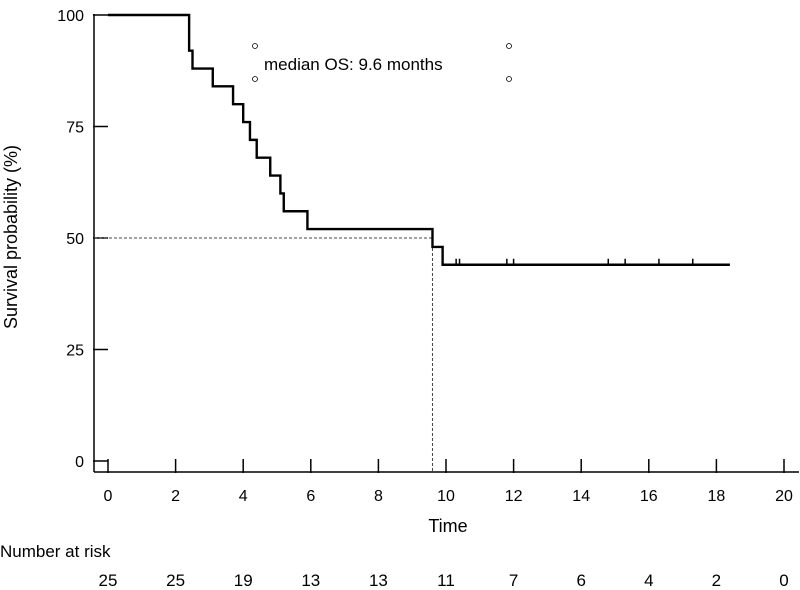 This screenshot has width=800, height=590. What do you see at coordinates (580, 580) in the screenshot?
I see `risk-count: 6` at bounding box center [580, 580].